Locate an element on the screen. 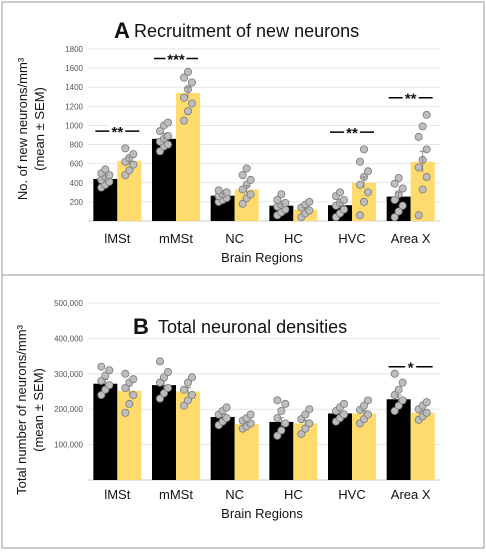 The image size is (486, 555). panel-a-category-label: Area X is located at coordinates (411, 238).